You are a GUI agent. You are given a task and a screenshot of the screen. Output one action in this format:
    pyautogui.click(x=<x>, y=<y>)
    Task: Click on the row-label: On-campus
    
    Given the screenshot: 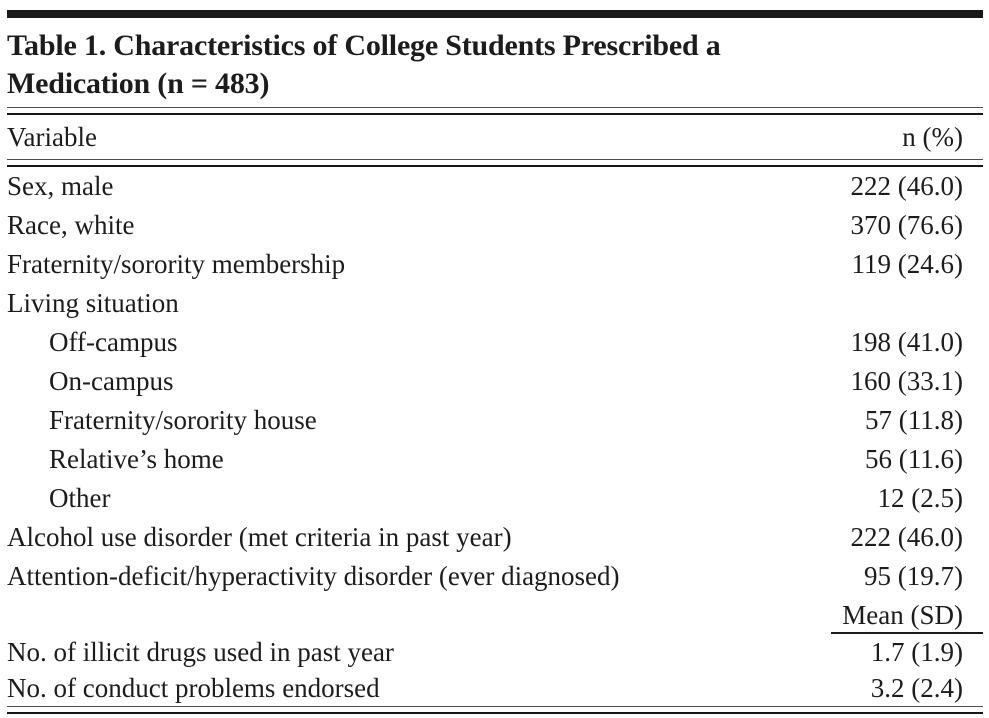 What is the action you would take?
    pyautogui.click(x=111, y=381)
    